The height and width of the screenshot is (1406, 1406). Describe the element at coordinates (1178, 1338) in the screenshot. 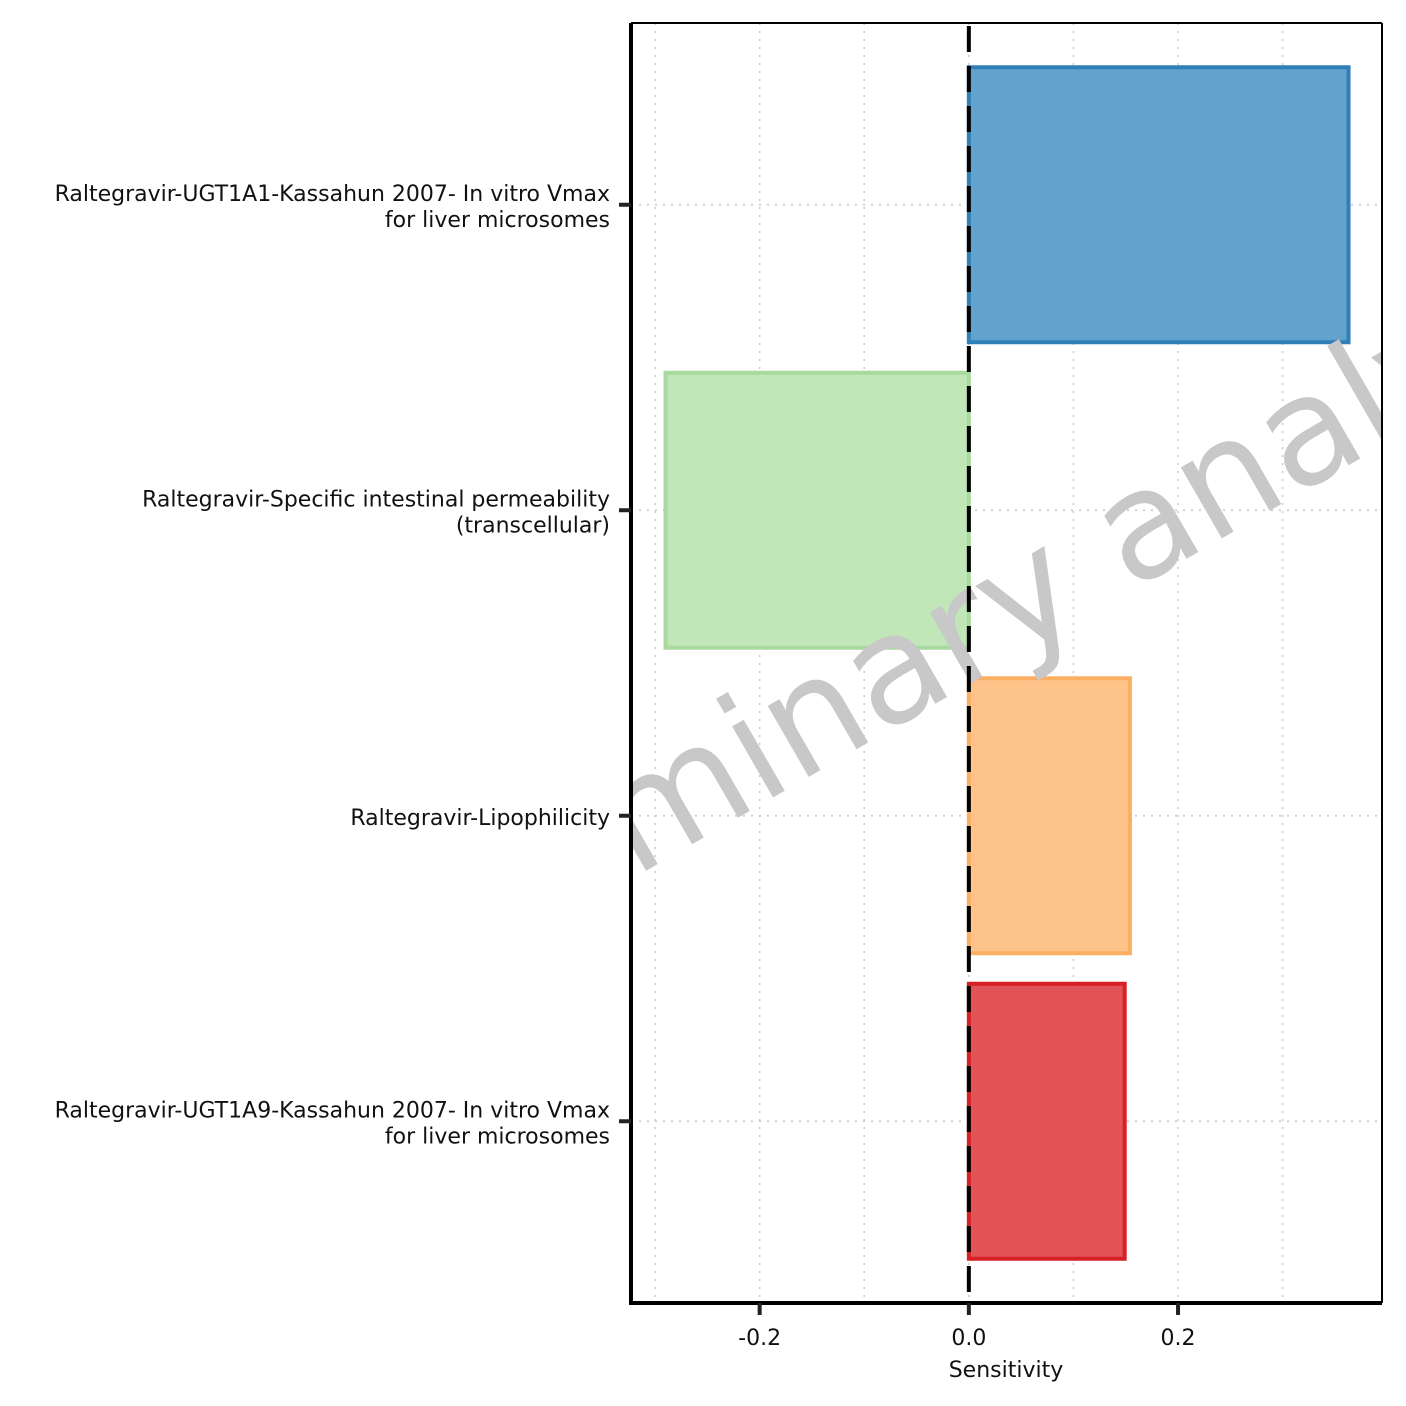

I see `x-tick-label-2: 0.2` at that location.